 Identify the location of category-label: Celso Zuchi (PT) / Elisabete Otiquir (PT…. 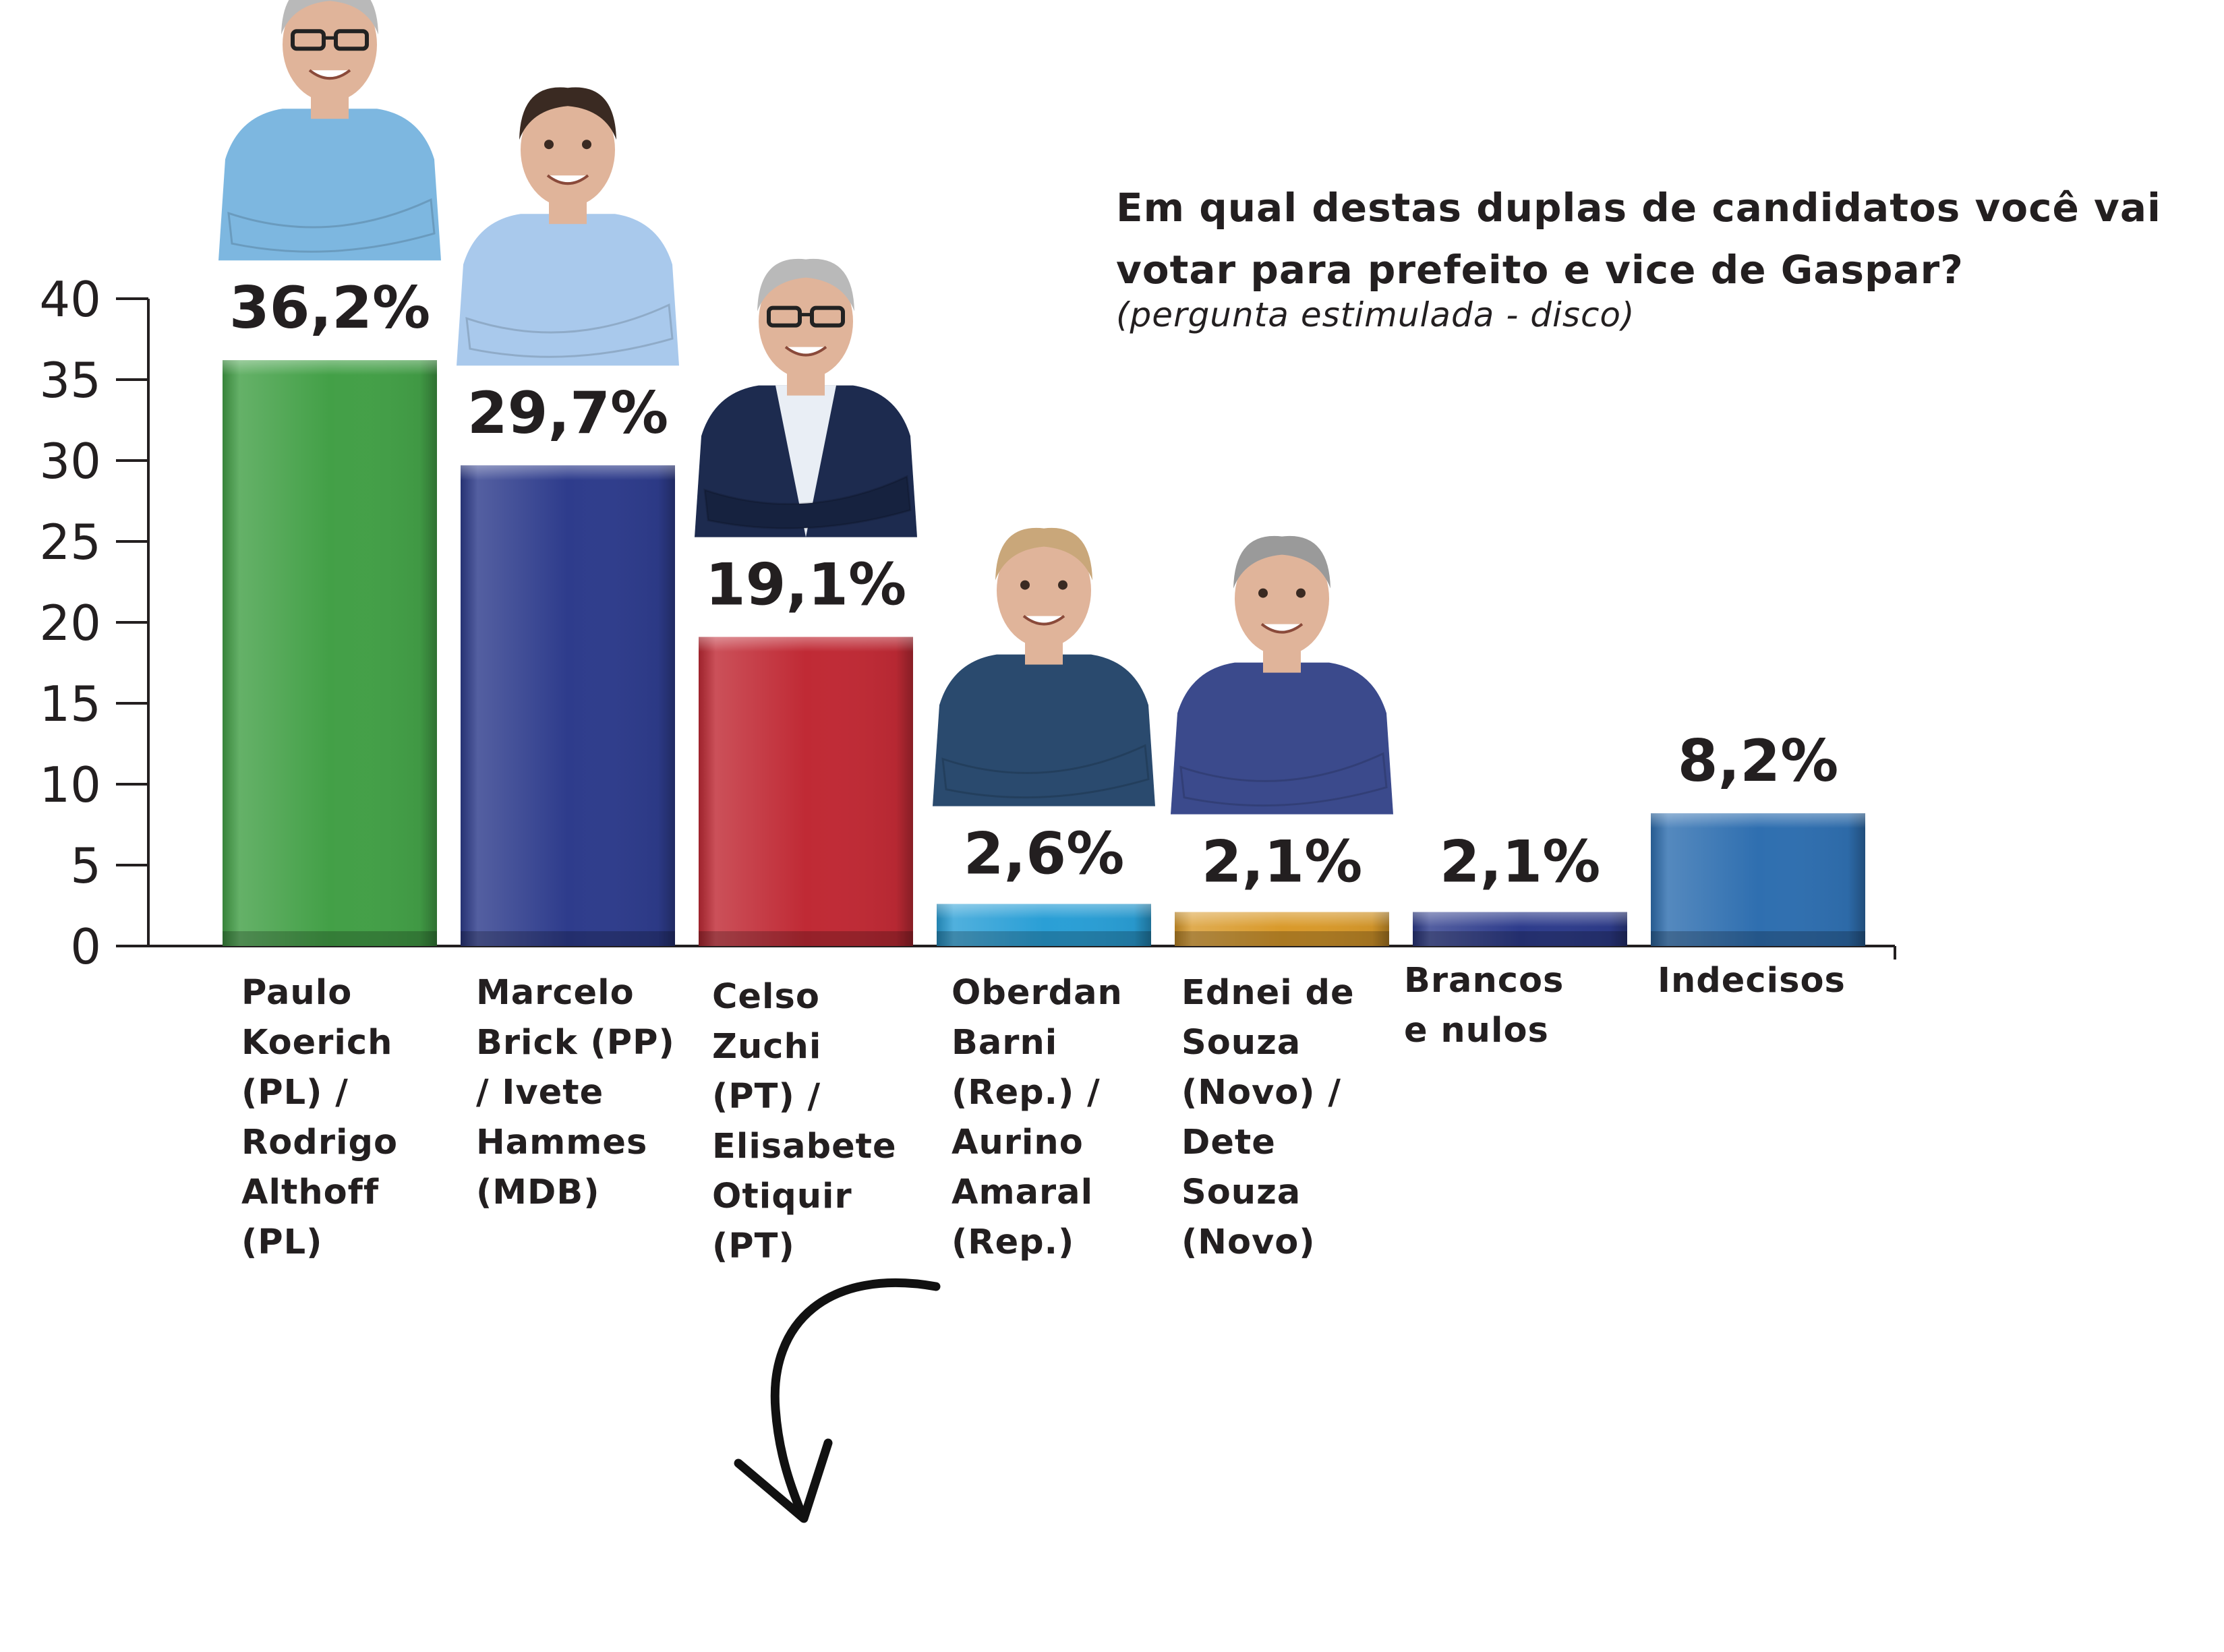
(805, 1121).